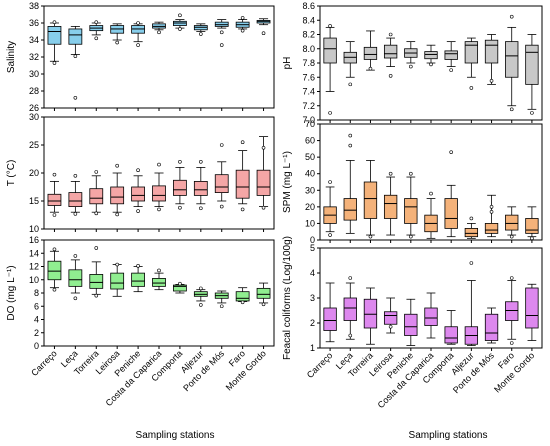 This screenshot has height=446, width=550. Describe the element at coordinates (36, 306) in the screenshot. I see `y-tick-label: 6` at that location.